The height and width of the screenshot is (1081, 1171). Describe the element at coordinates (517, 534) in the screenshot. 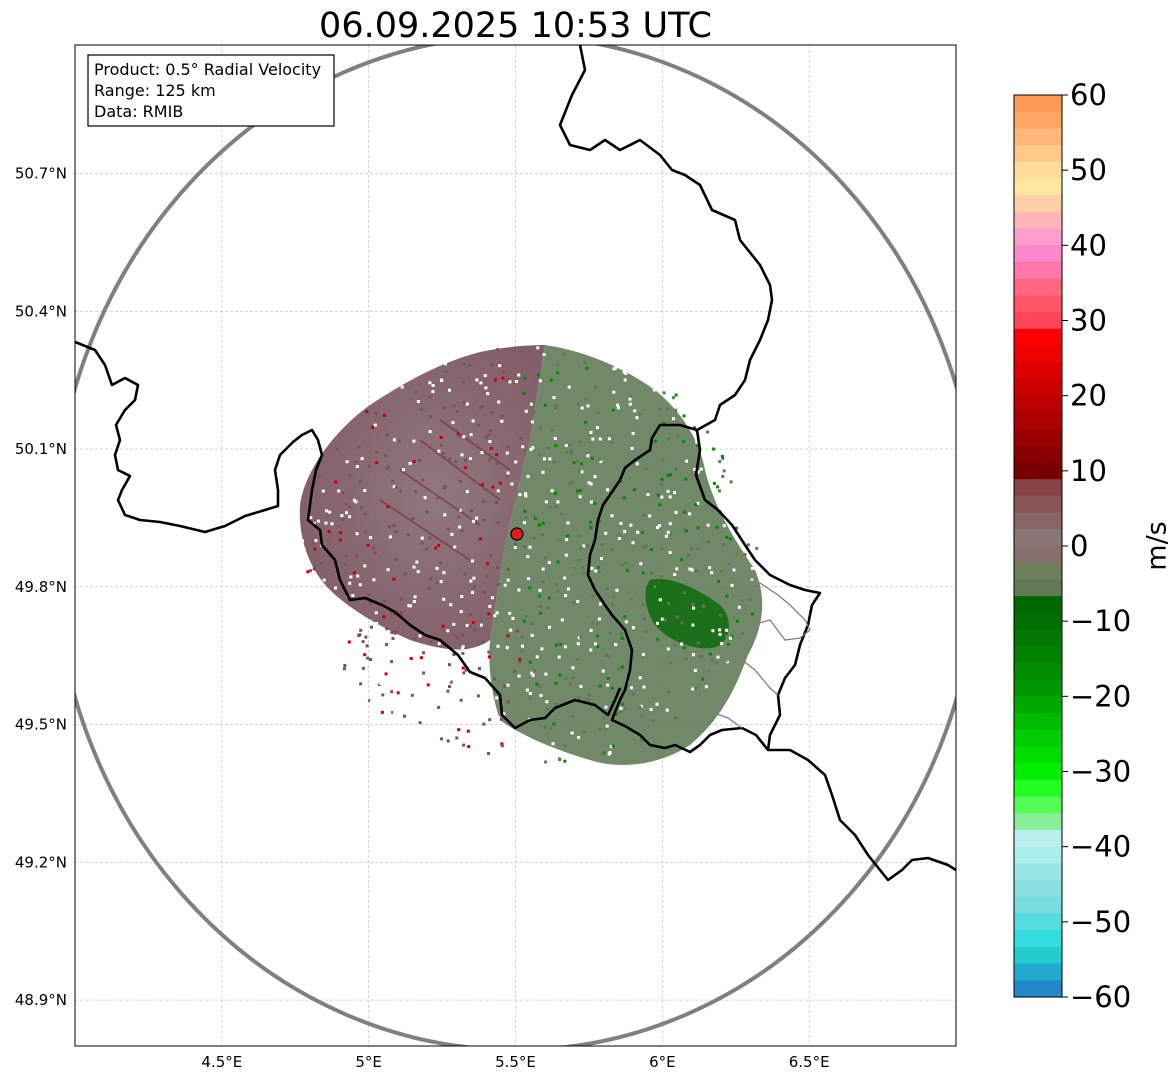

I see `radar-site-marker` at that location.